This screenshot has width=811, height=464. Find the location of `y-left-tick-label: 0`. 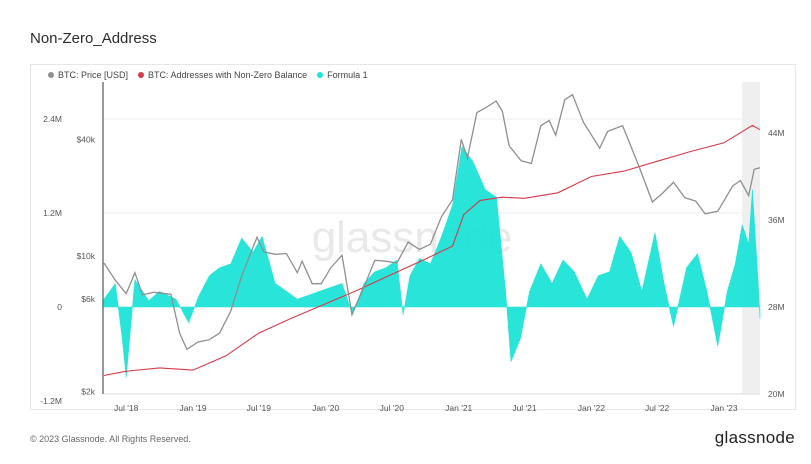

y-left-tick-label: 0 is located at coordinates (59, 307).